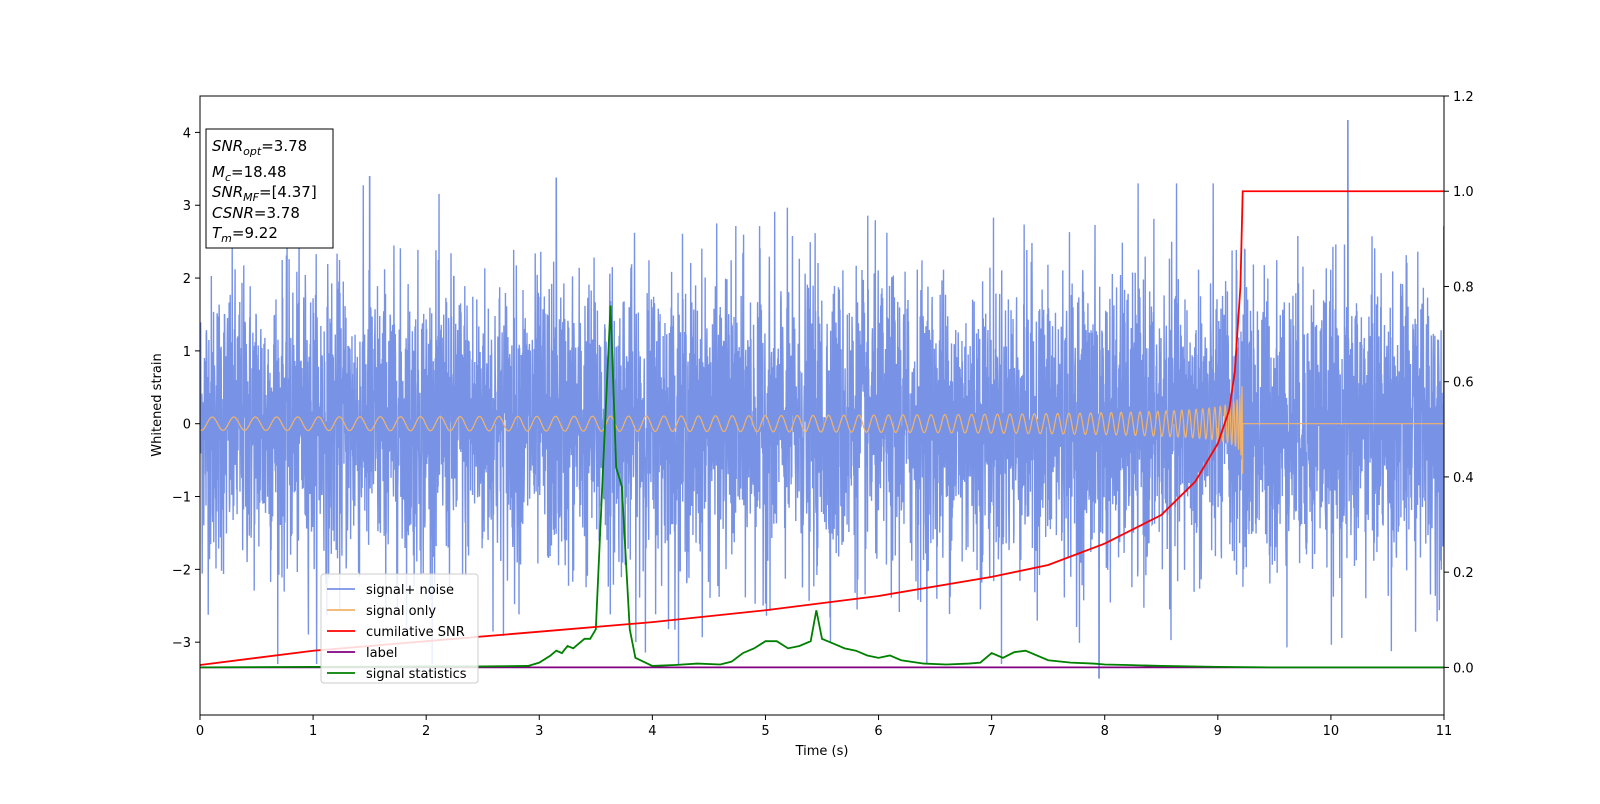 Image resolution: width=1600 pixels, height=804 pixels. I want to click on x-tick-label: 1, so click(313, 731).